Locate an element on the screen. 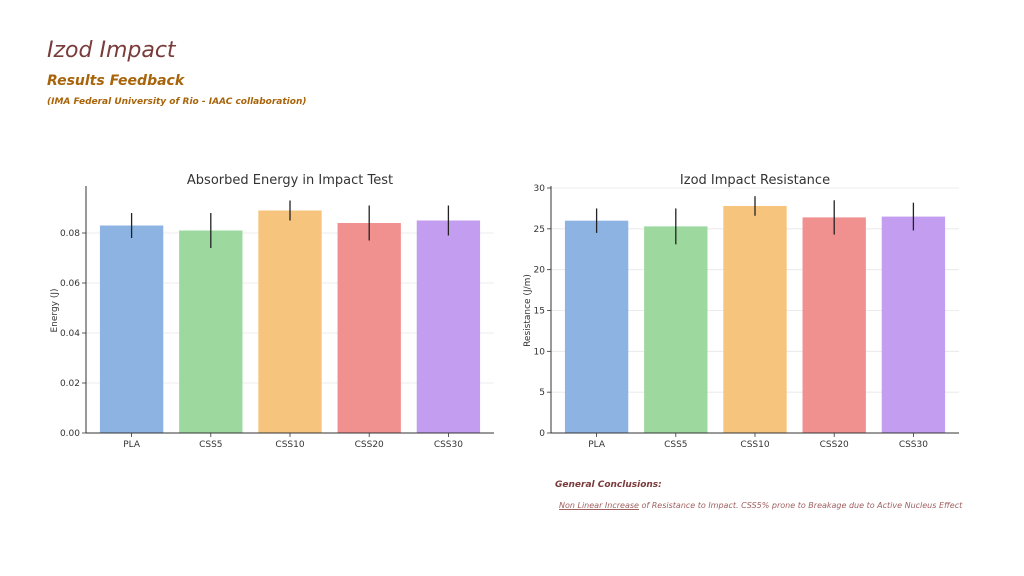 This screenshot has width=1024, height=576. page-title: Izod Impact is located at coordinates (111, 50).